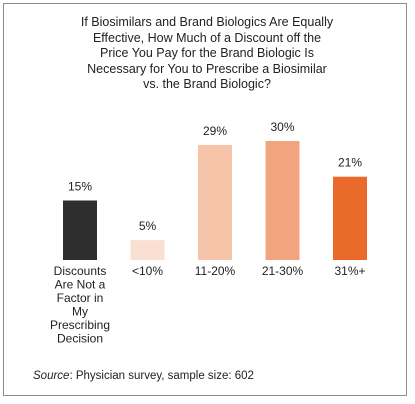  I want to click on data-label-2: 29%, so click(215, 131).